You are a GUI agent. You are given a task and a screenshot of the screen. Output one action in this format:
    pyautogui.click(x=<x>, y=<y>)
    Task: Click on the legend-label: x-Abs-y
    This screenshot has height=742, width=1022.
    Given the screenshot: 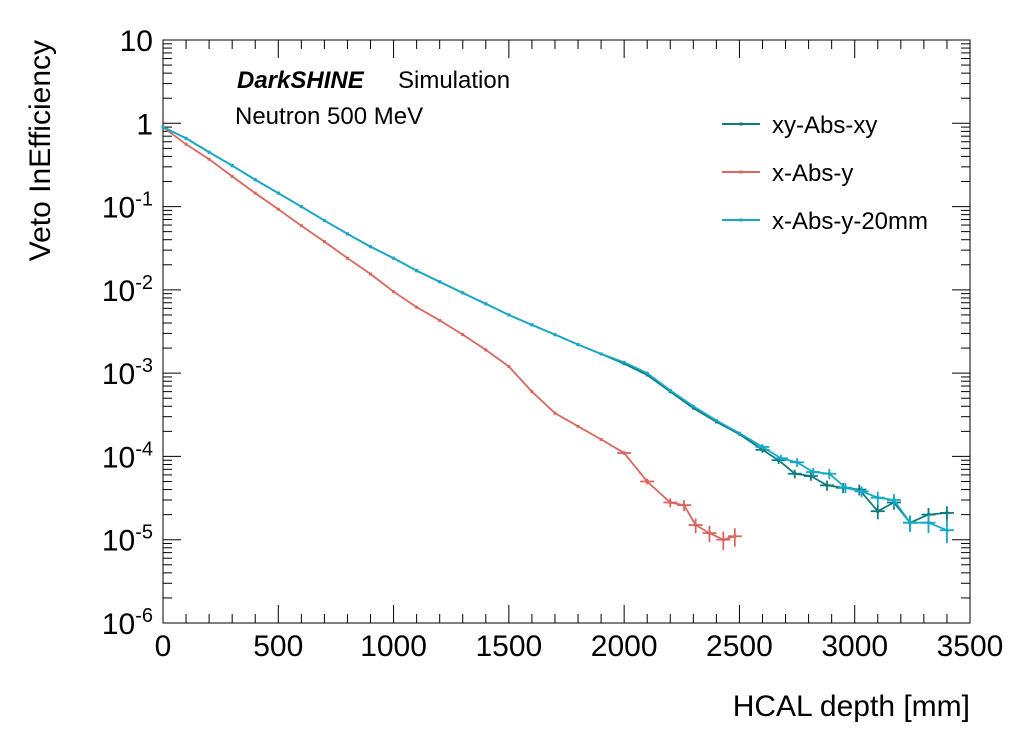 What is the action you would take?
    pyautogui.click(x=812, y=173)
    